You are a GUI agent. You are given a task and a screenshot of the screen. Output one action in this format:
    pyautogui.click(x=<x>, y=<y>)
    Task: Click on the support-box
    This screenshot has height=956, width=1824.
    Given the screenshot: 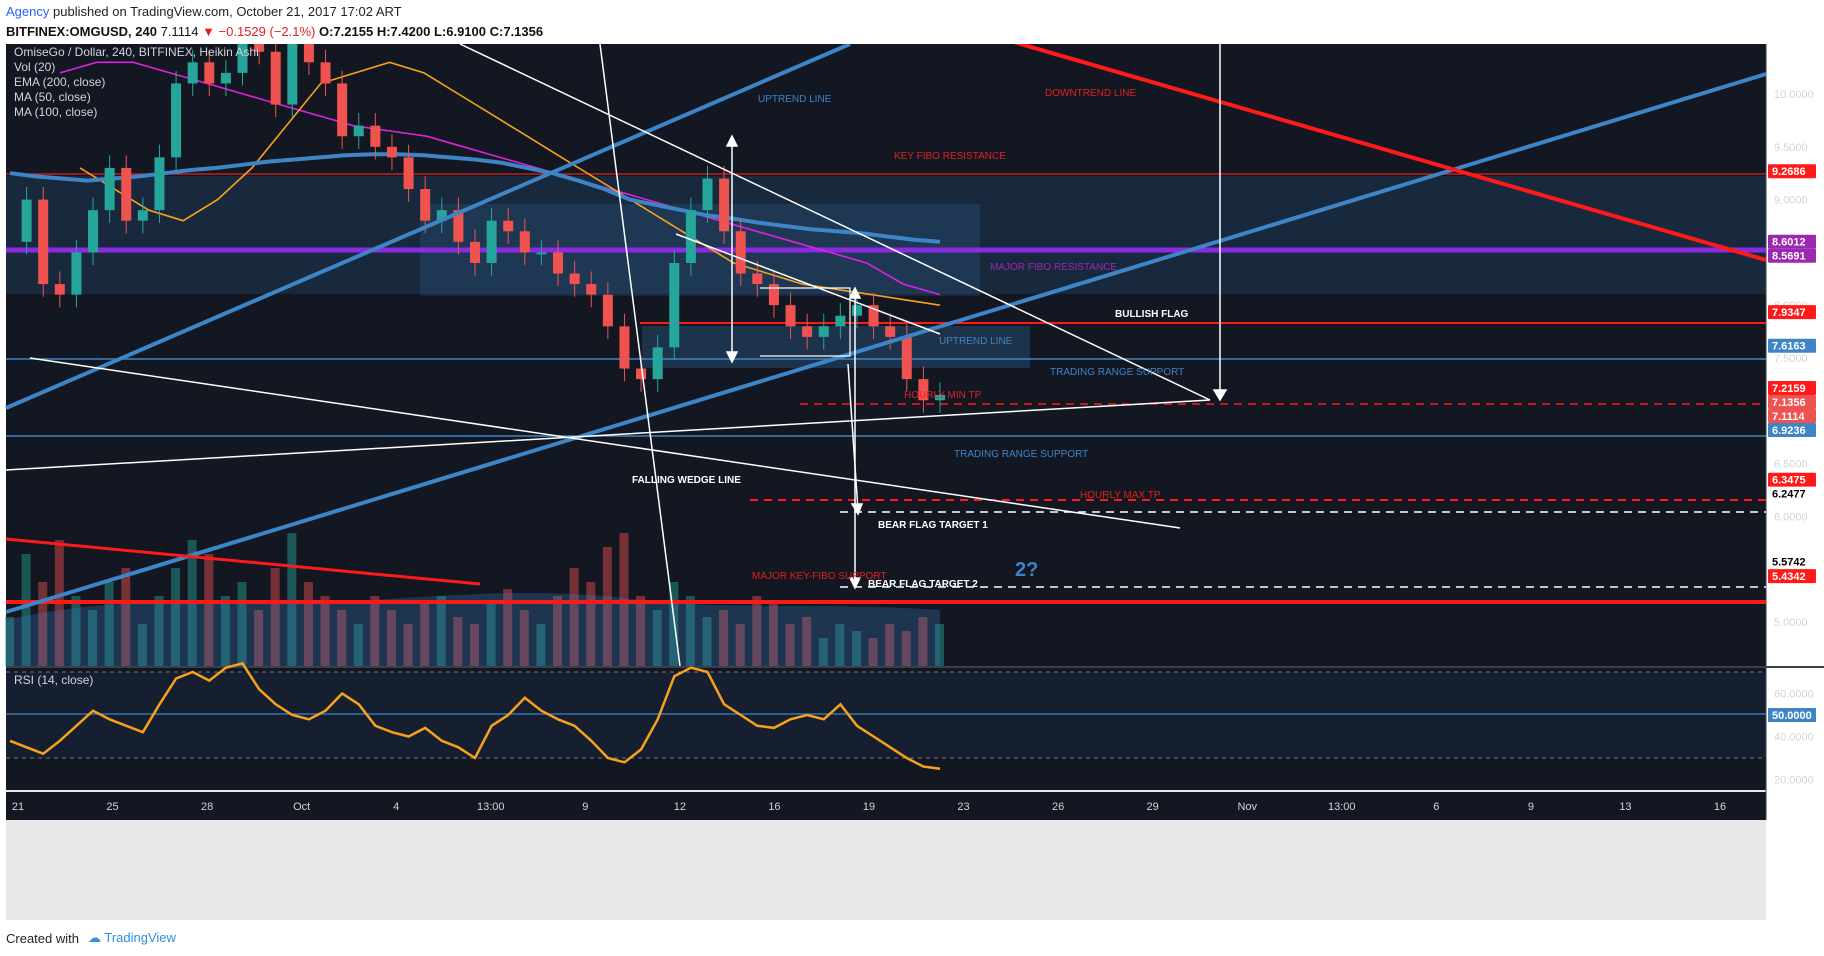 What is the action you would take?
    pyautogui.click(x=836, y=347)
    